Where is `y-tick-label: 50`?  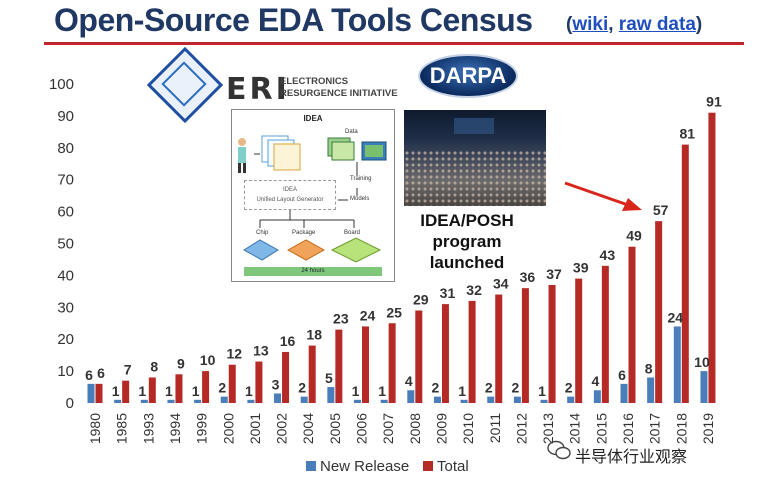 y-tick-label: 50 is located at coordinates (65, 244).